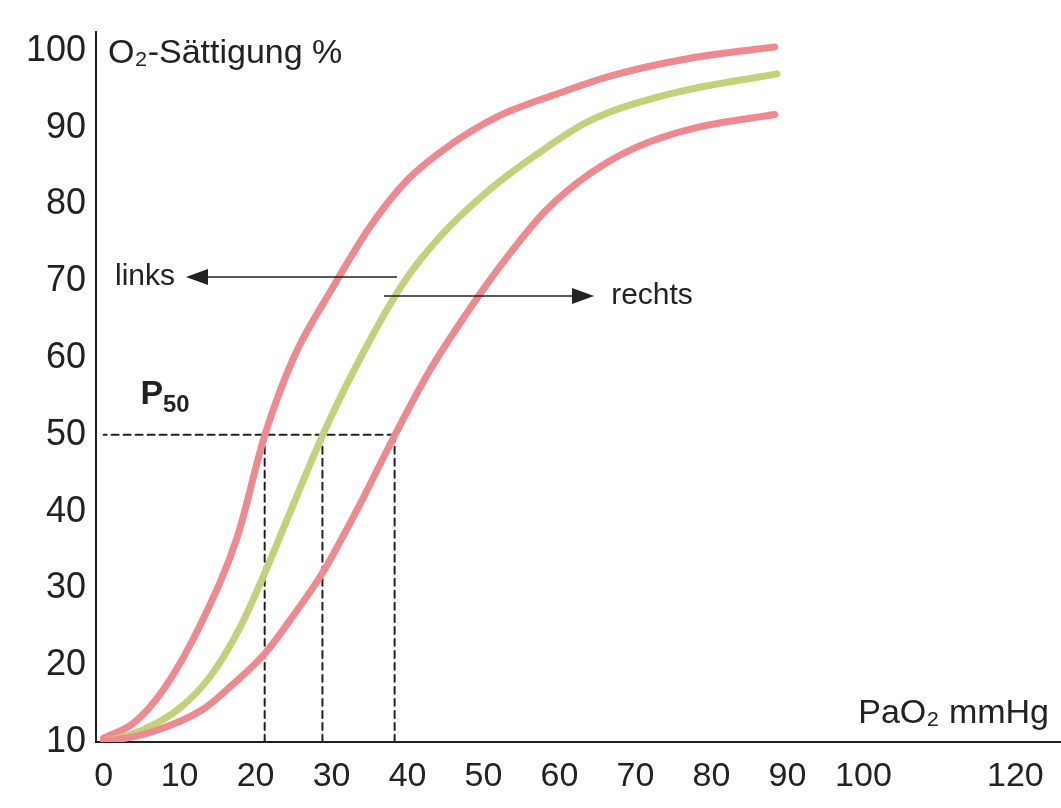 The image size is (1061, 808). Describe the element at coordinates (65, 279) in the screenshot. I see `y-tick-label: 70` at that location.